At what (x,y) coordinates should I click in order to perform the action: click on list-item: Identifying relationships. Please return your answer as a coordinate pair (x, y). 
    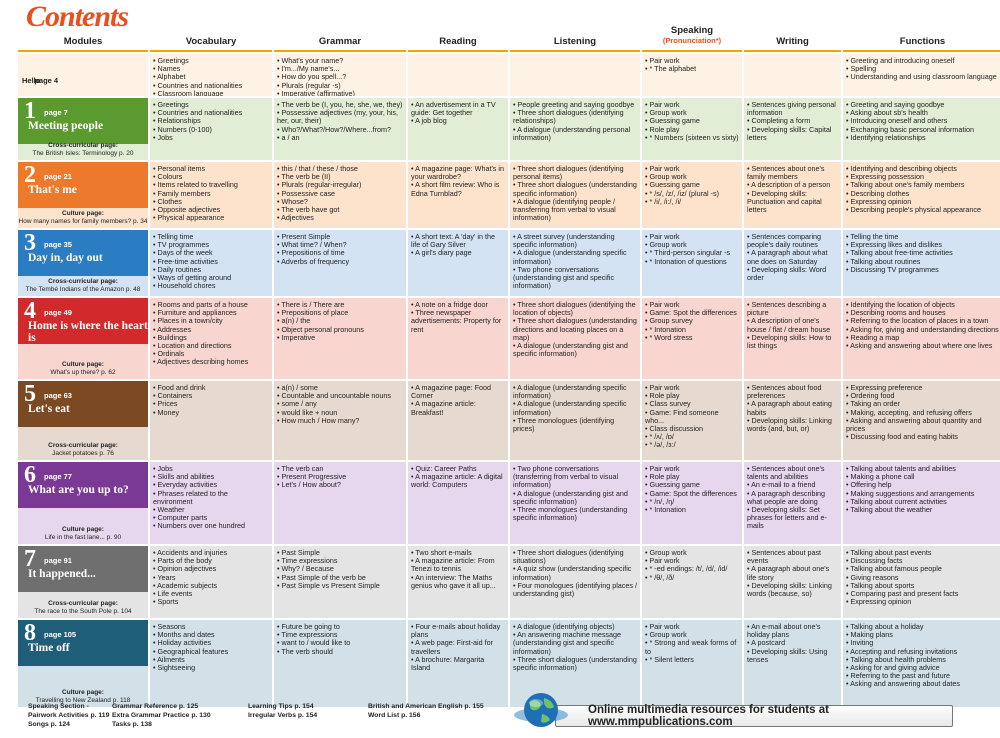
    Looking at the image, I should click on (922, 137).